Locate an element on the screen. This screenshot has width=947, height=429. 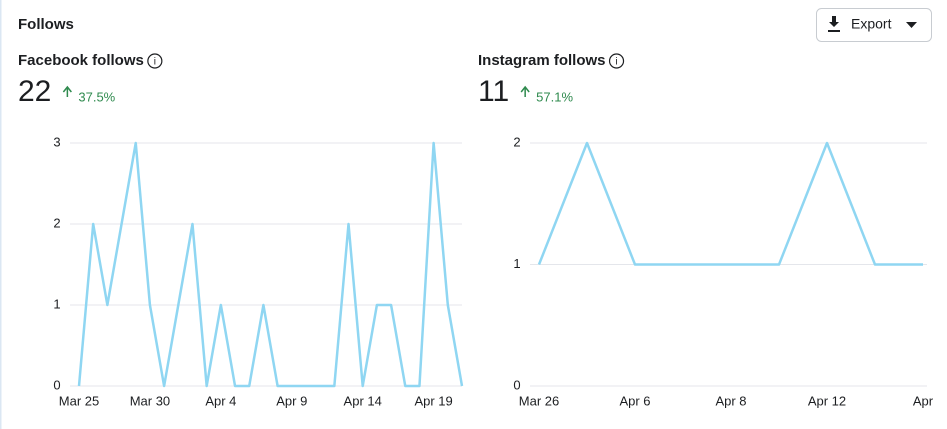
export-button: Export is located at coordinates (874, 25).